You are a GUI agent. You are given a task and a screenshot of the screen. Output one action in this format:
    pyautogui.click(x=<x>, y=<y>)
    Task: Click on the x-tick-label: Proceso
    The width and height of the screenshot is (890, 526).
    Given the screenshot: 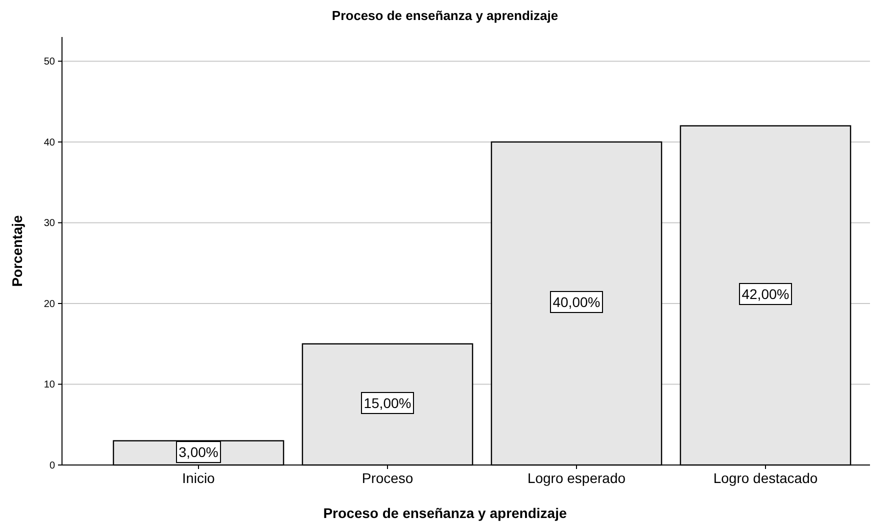 What is the action you would take?
    pyautogui.click(x=388, y=478)
    